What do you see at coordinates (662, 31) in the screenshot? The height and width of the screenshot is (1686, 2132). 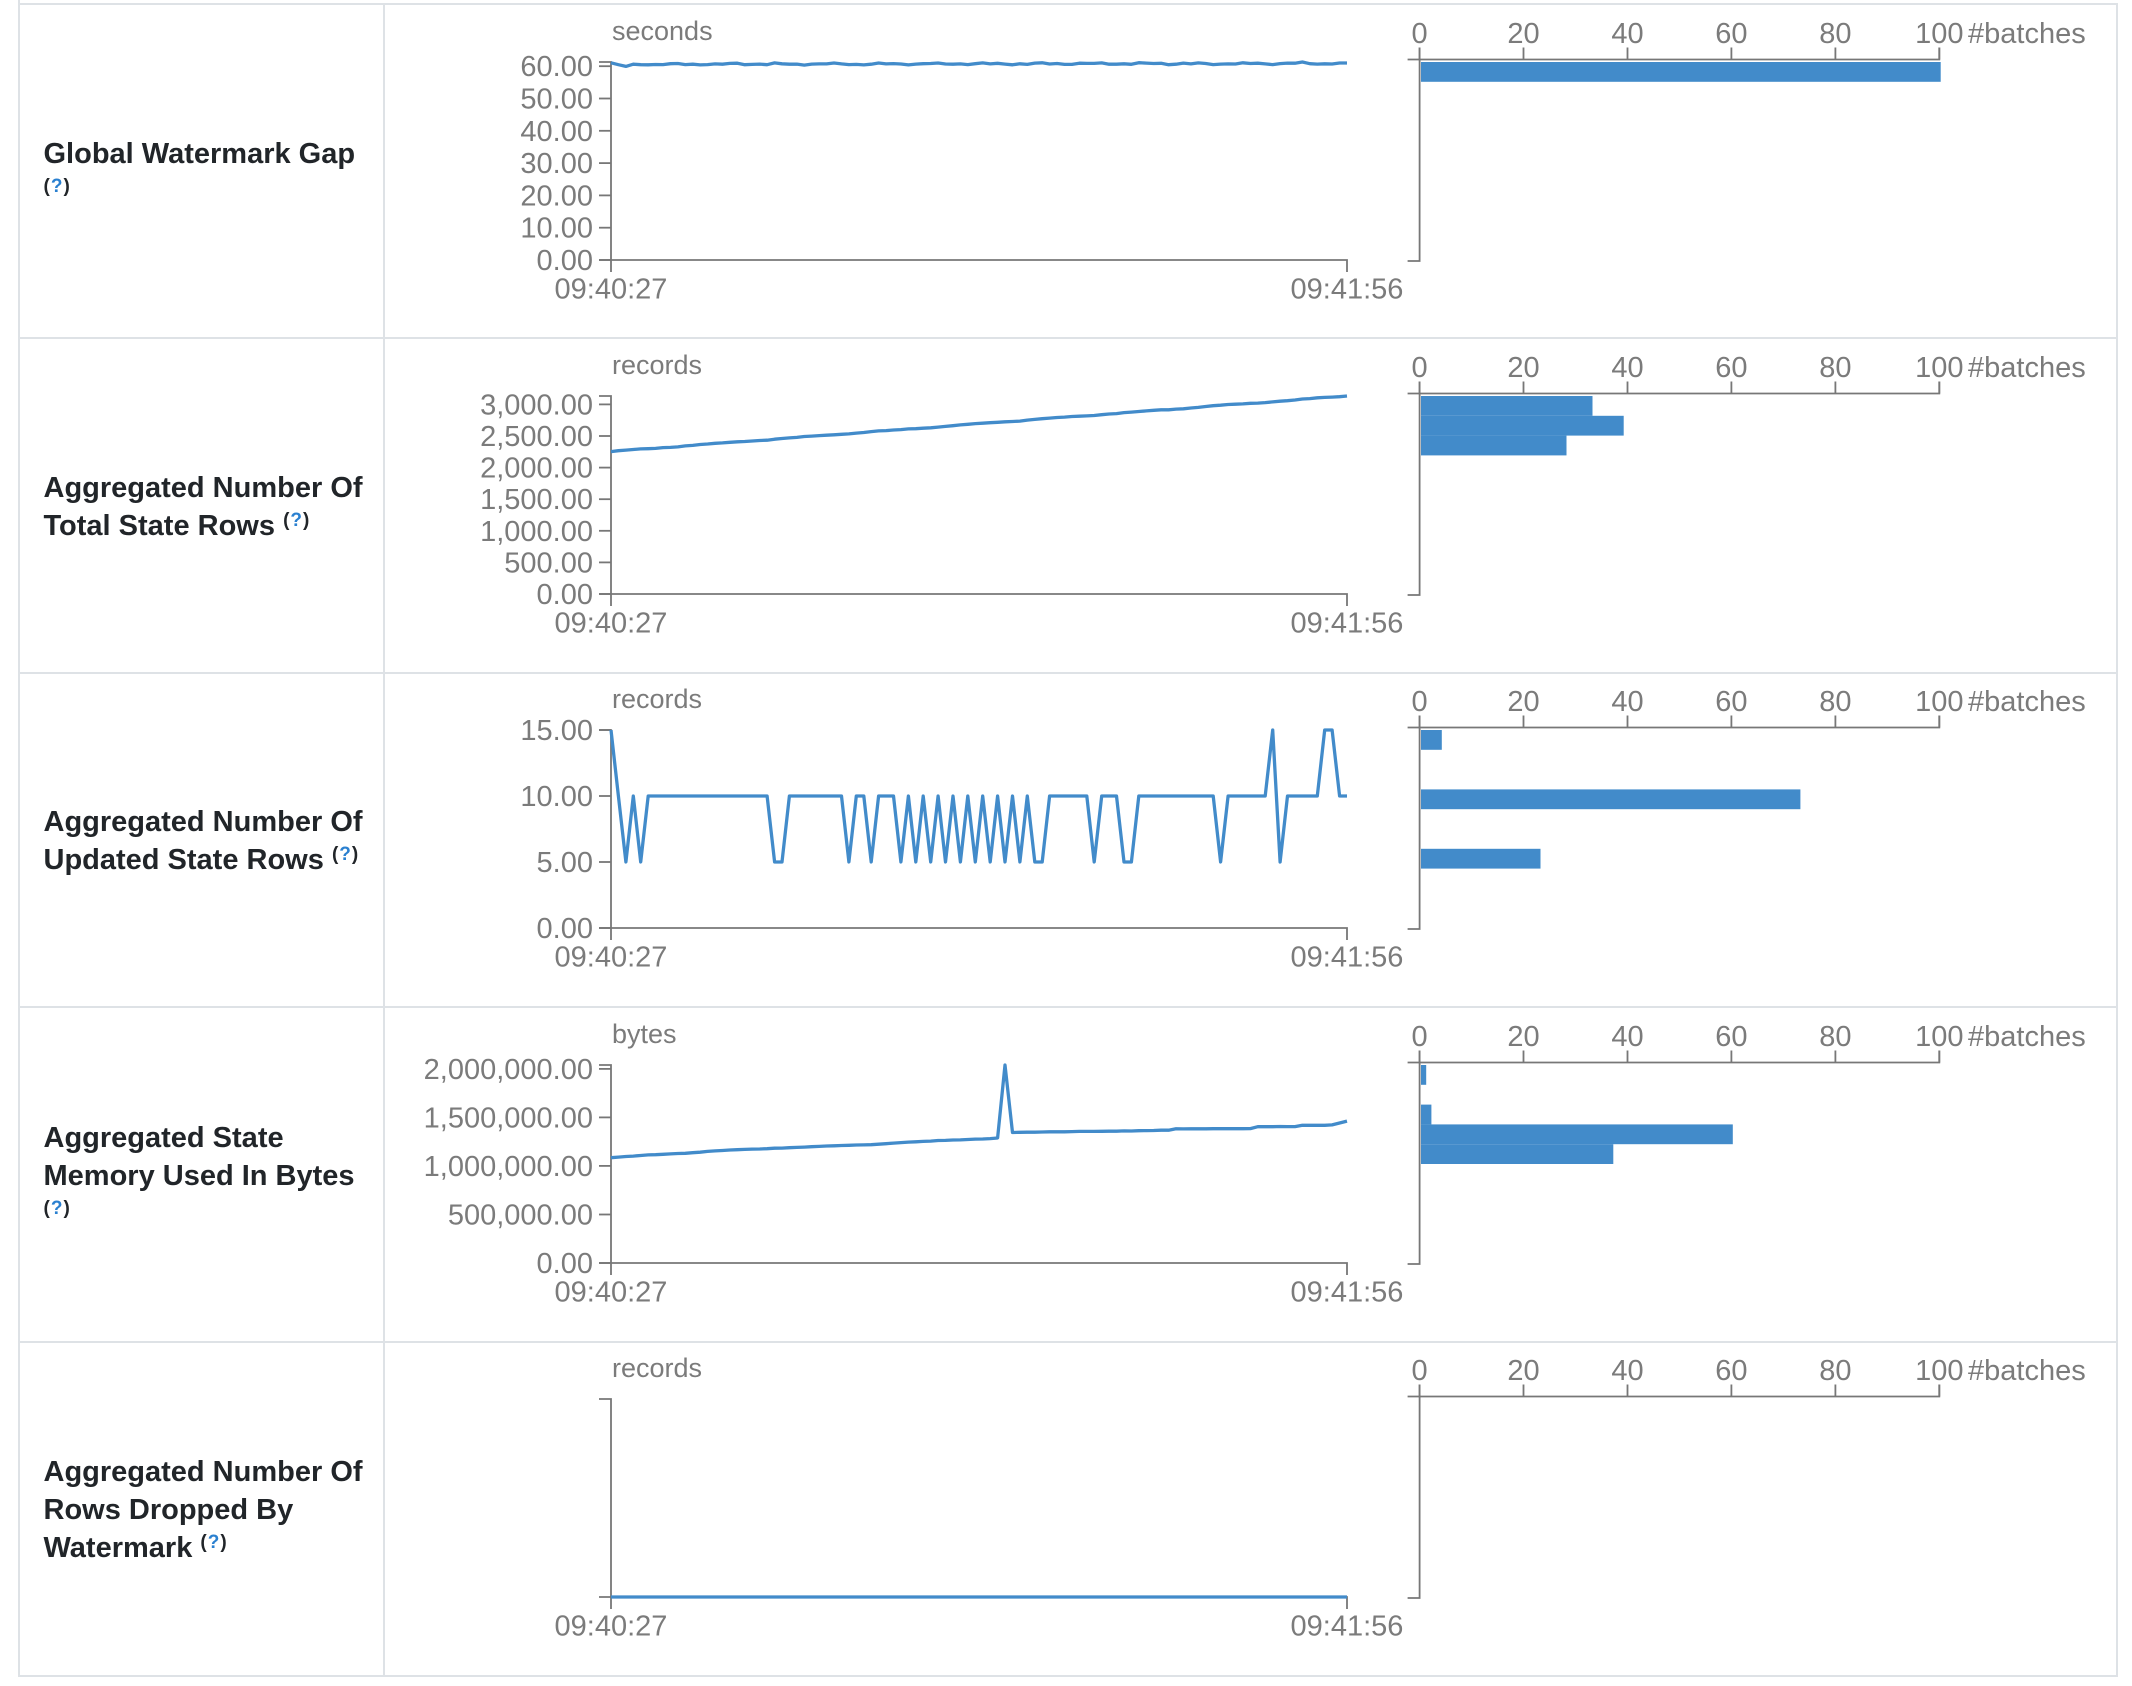 I see `svg-text: seconds` at bounding box center [662, 31].